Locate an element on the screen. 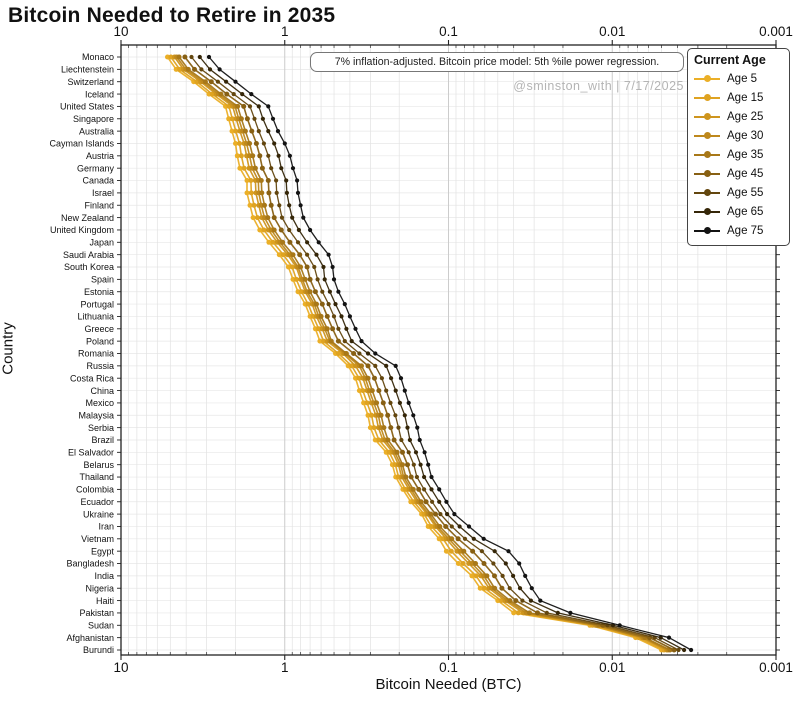 This screenshot has width=800, height=707. legend-entry-label: Age 75 is located at coordinates (745, 230).